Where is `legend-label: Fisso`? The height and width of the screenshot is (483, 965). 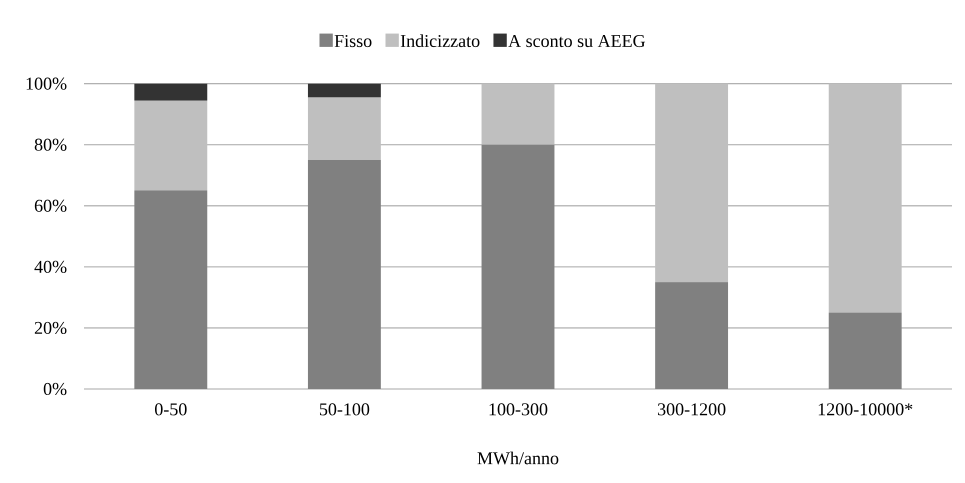 legend-label: Fisso is located at coordinates (353, 41).